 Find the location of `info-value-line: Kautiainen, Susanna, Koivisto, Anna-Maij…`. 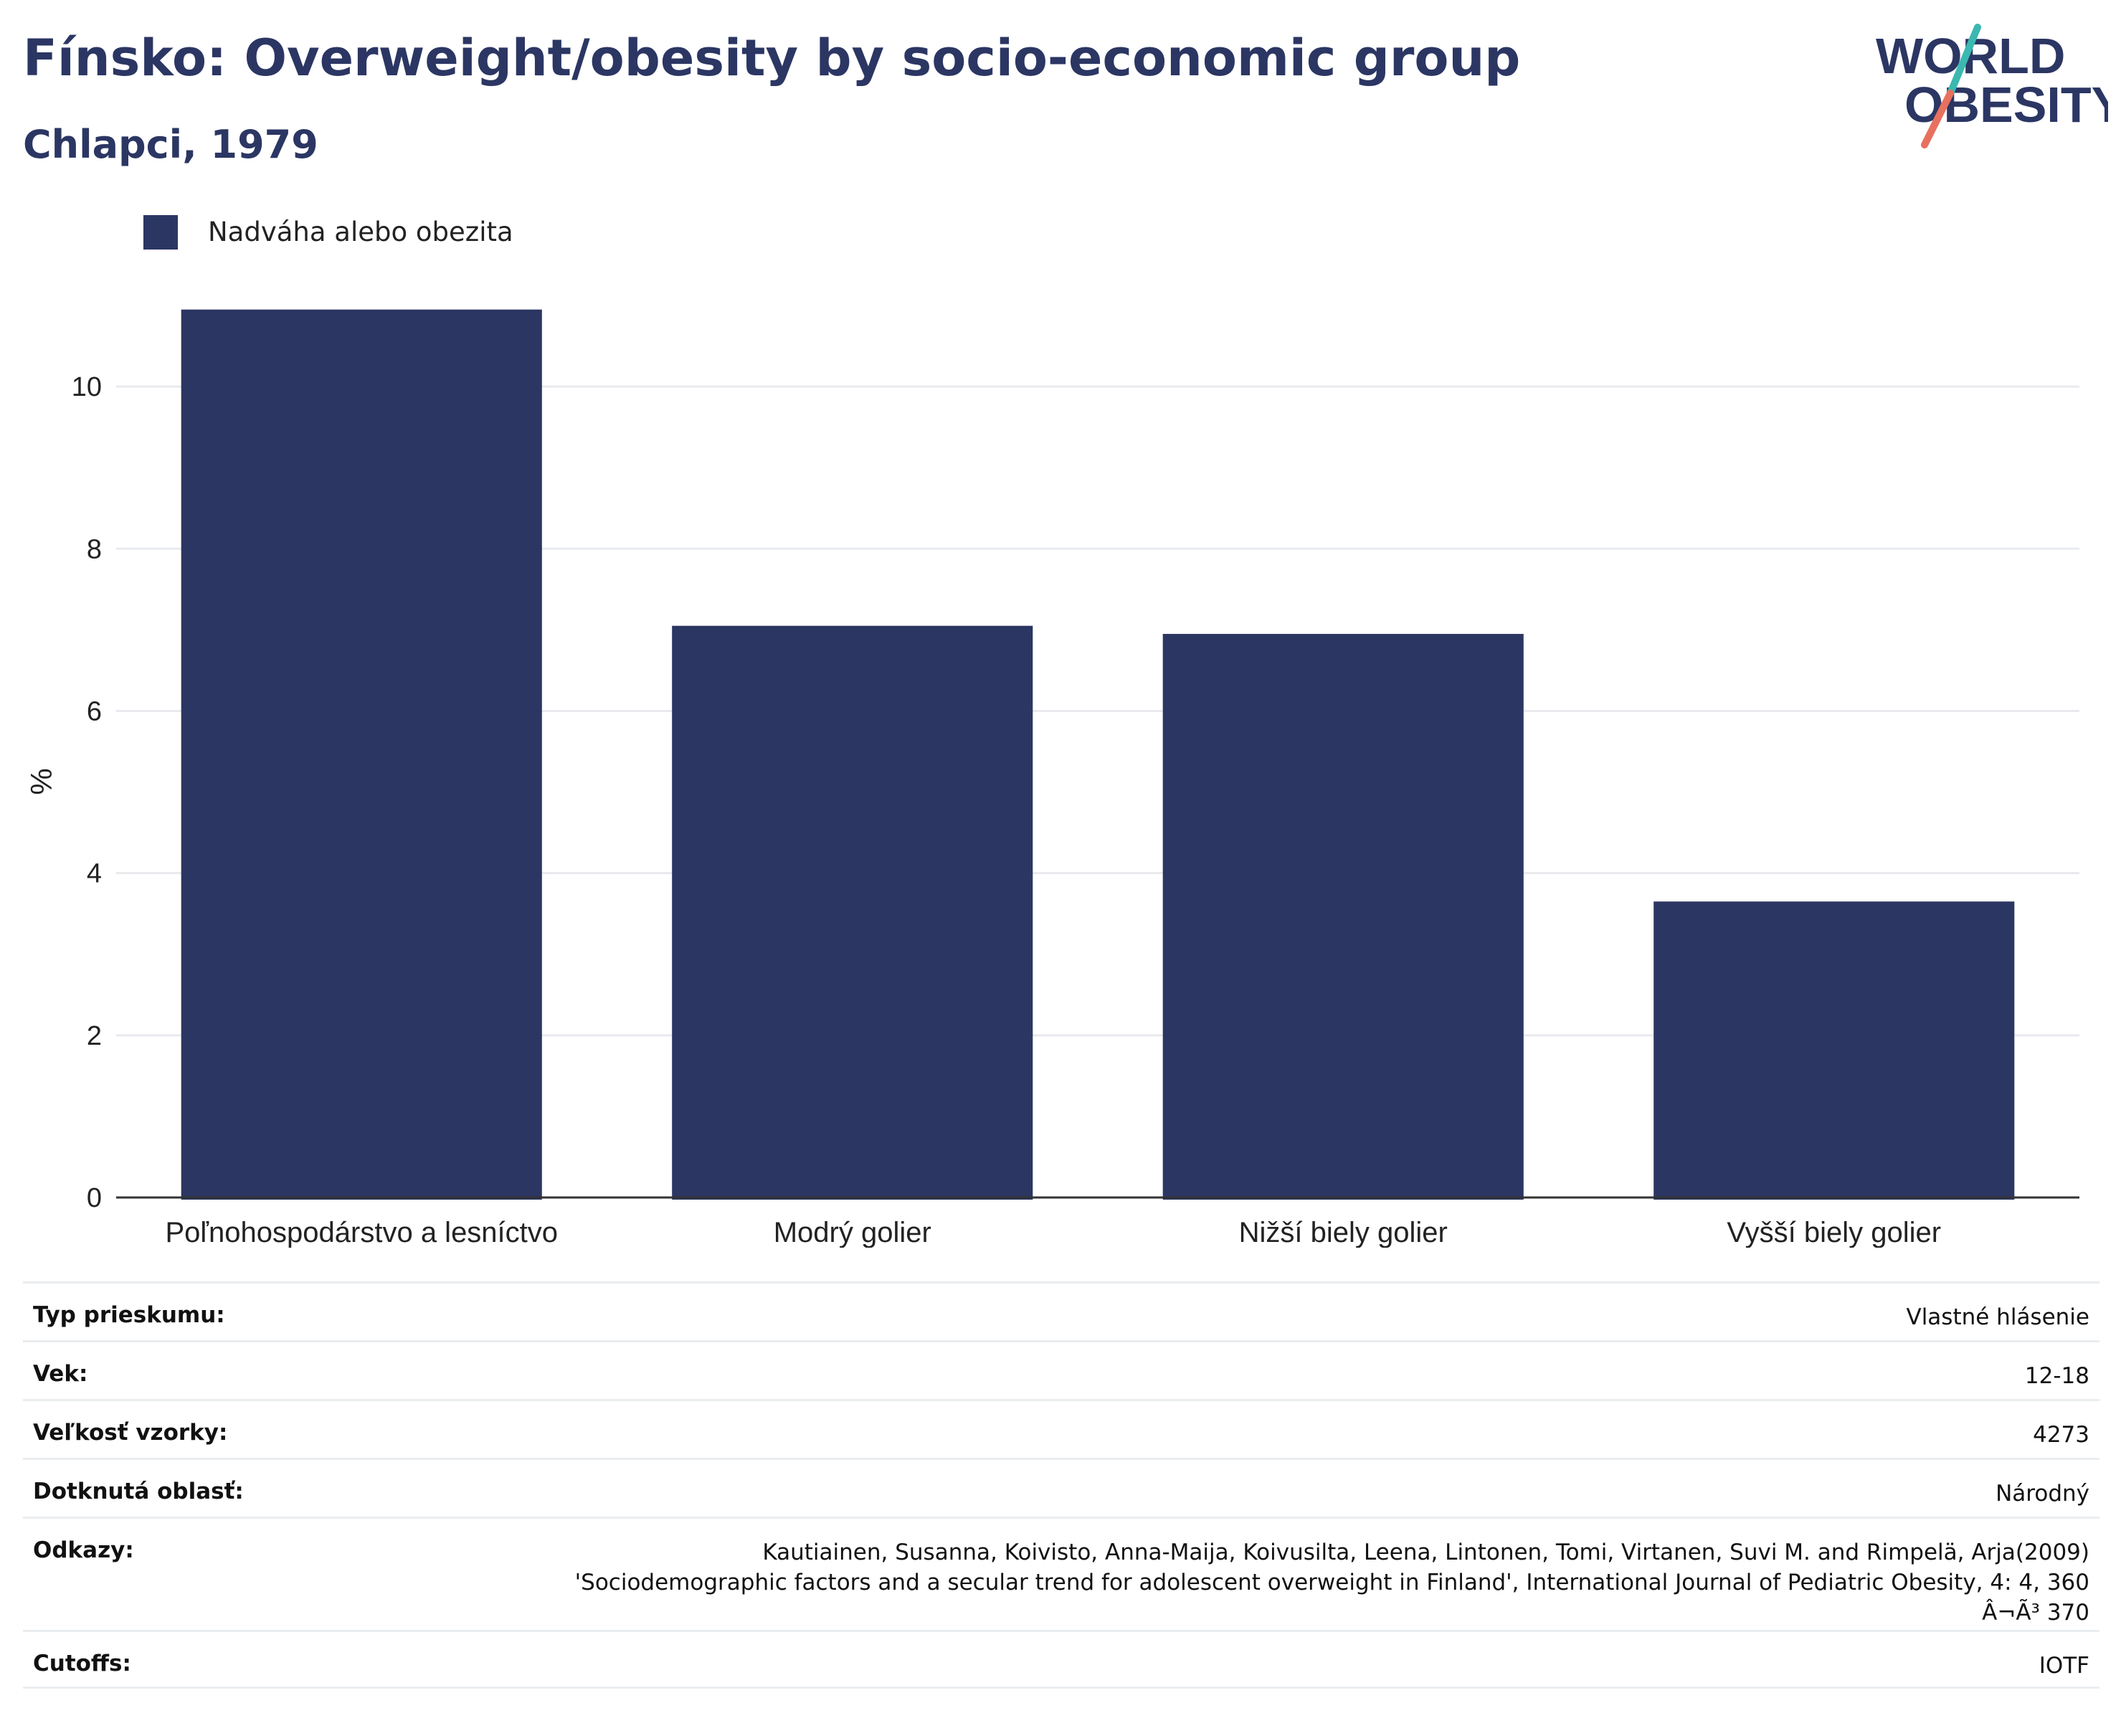

info-value-line: Kautiainen, Susanna, Koivisto, Anna-Maij… is located at coordinates (1425, 1552).